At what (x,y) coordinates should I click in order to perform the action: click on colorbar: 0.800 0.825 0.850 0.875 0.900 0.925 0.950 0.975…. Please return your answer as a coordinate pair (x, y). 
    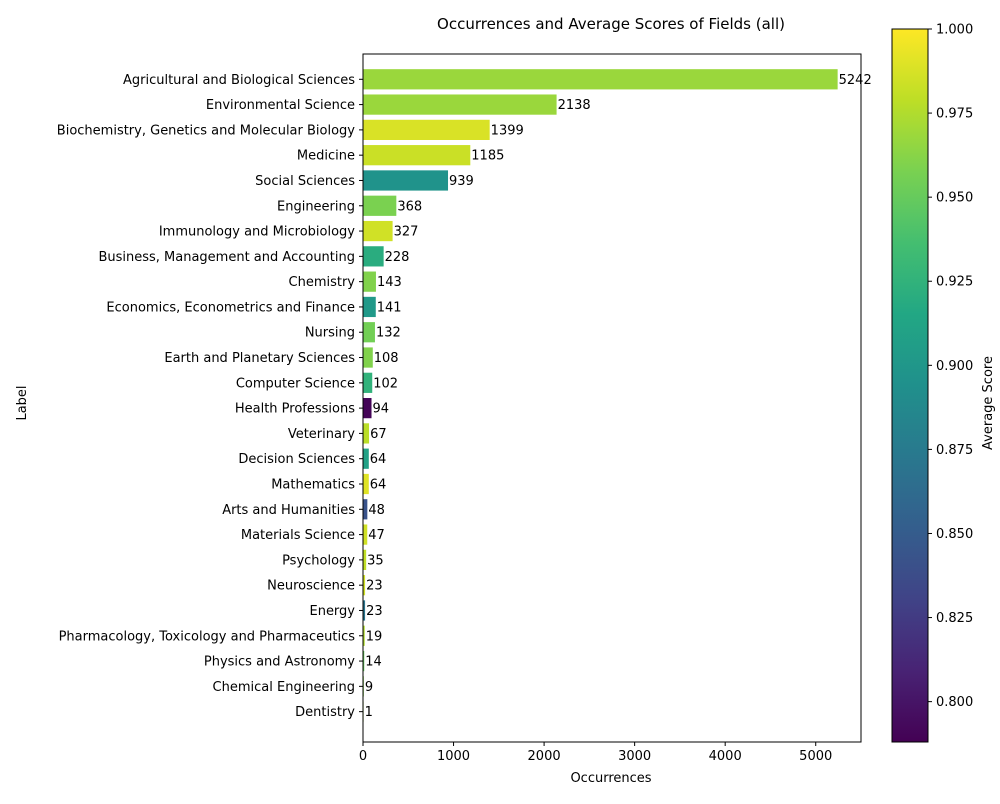
    Looking at the image, I should click on (932, 383).